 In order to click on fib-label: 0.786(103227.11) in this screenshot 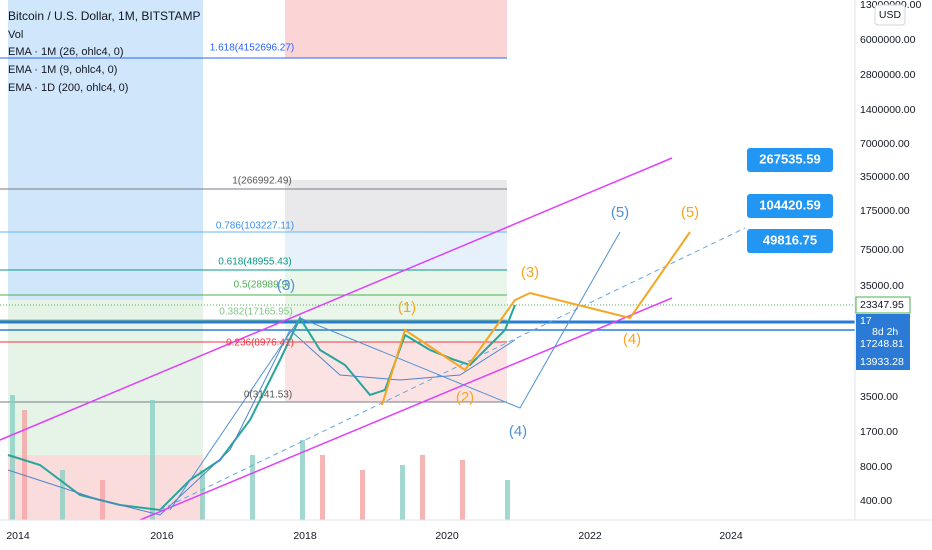, I will do `click(255, 226)`.